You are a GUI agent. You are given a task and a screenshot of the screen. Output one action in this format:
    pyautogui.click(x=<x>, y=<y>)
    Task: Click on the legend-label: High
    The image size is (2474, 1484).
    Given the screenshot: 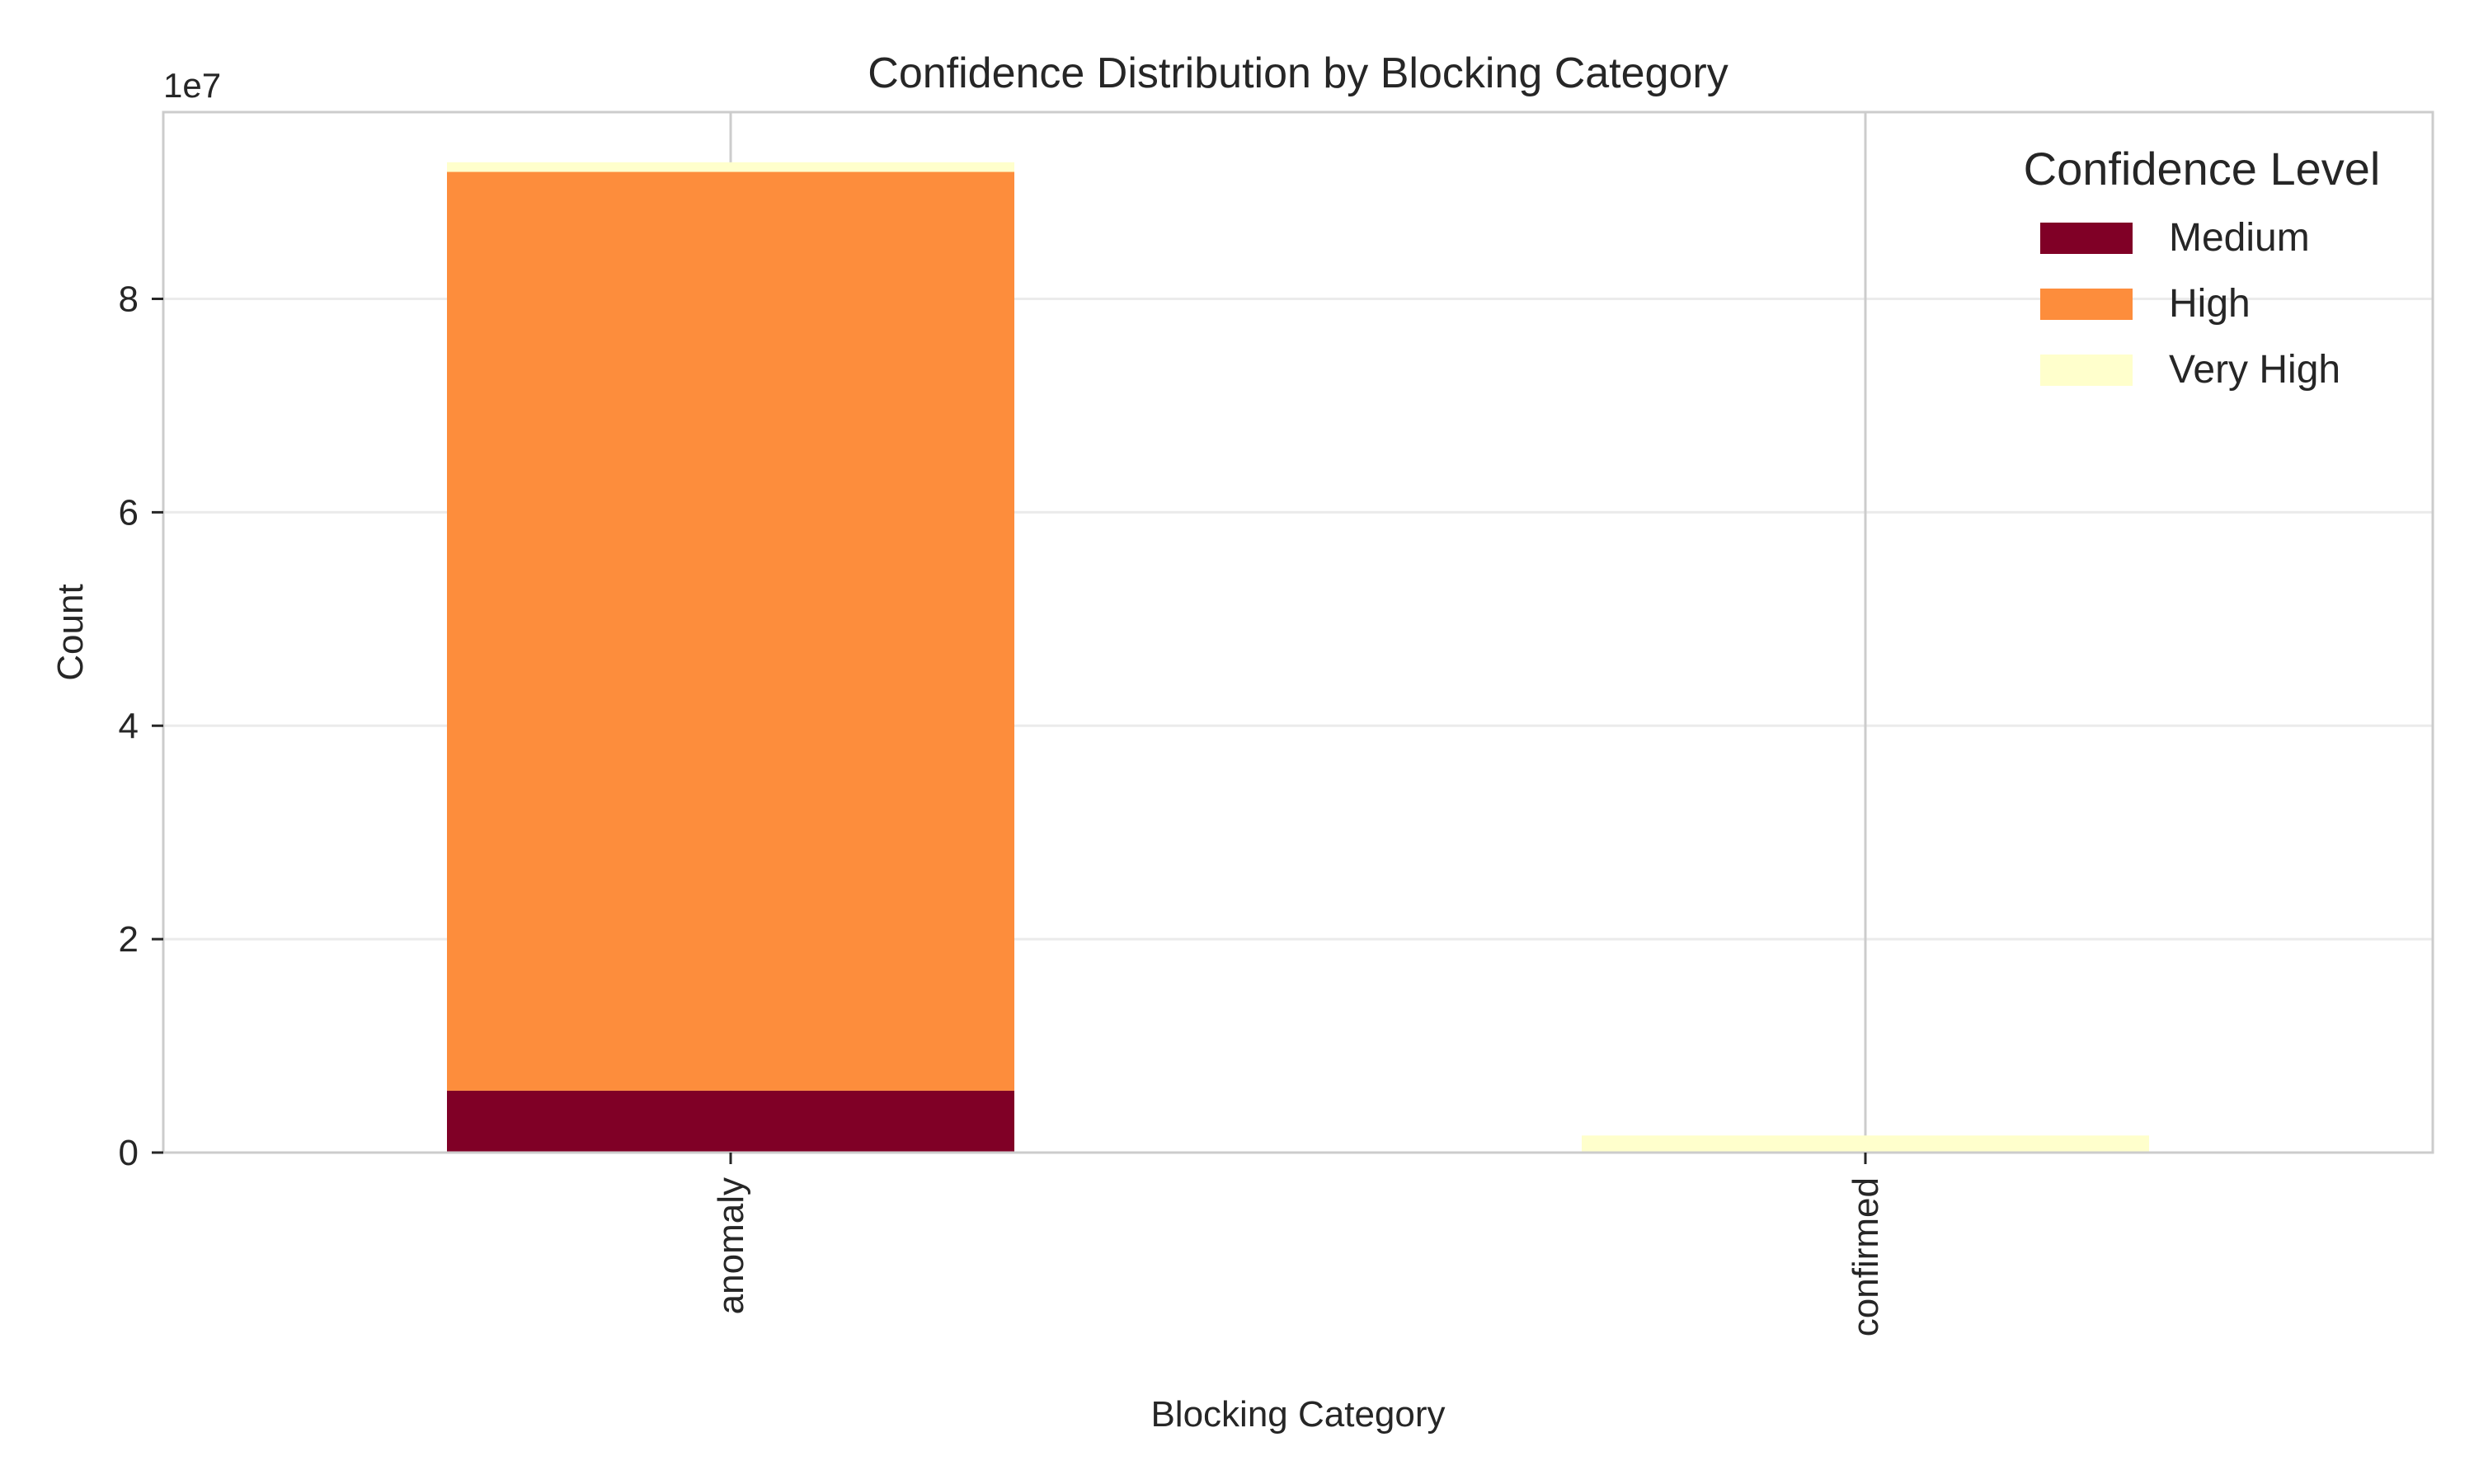 What is the action you would take?
    pyautogui.click(x=2210, y=304)
    